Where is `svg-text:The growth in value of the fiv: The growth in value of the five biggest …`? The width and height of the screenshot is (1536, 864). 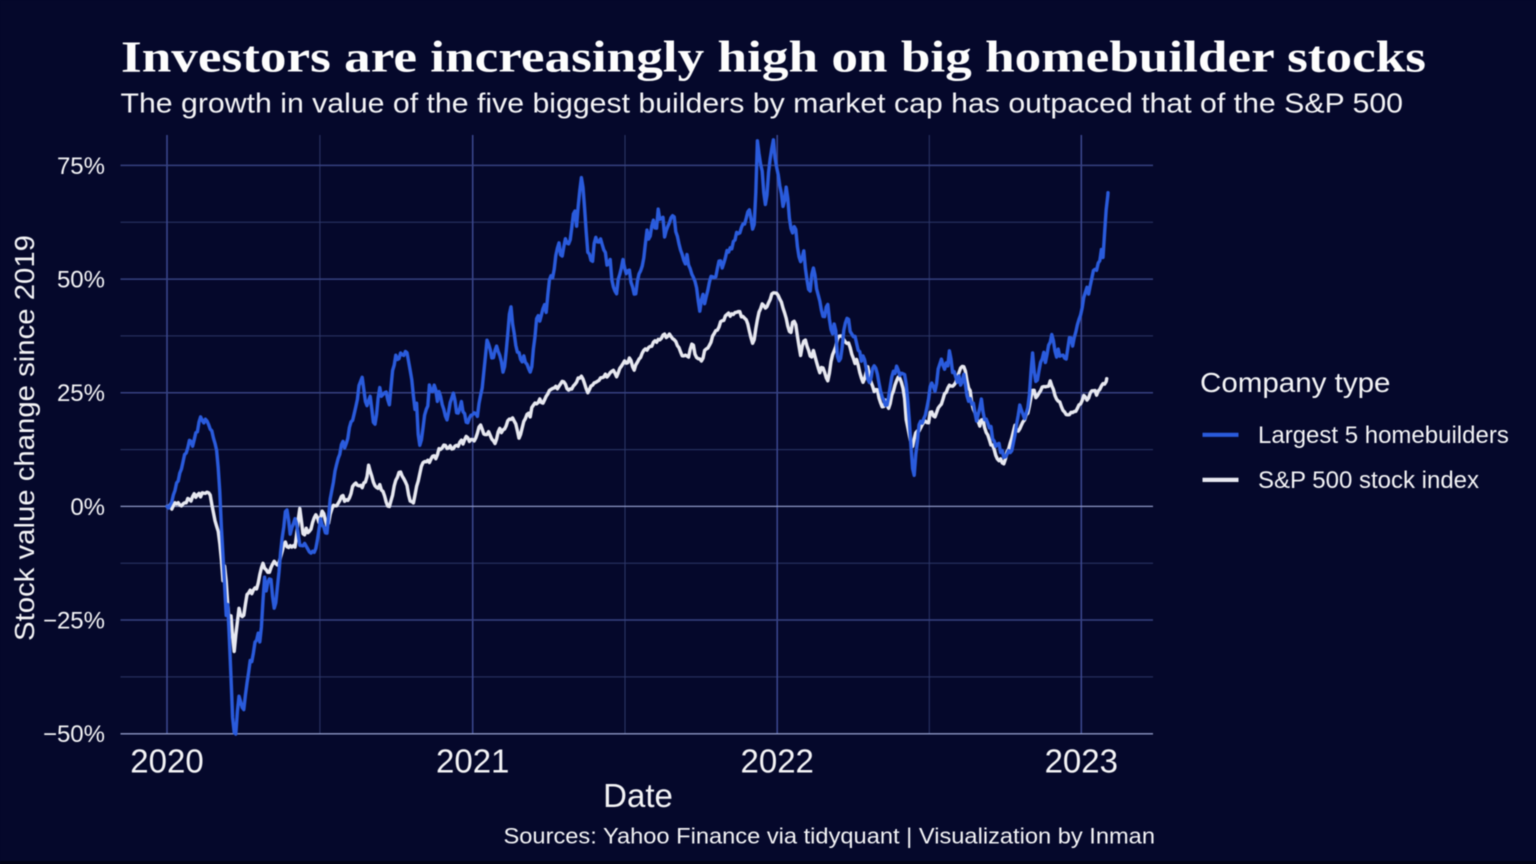
svg-text:The growth in value of the fiv: The growth in value of the five biggest … is located at coordinates (762, 103).